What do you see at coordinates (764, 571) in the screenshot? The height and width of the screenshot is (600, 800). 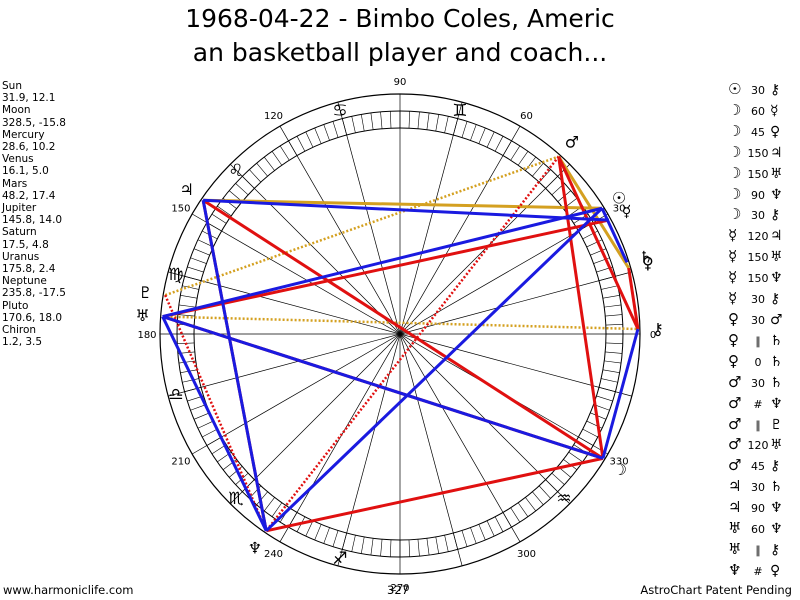 I see `aspect-row: ♆ # ♀` at bounding box center [764, 571].